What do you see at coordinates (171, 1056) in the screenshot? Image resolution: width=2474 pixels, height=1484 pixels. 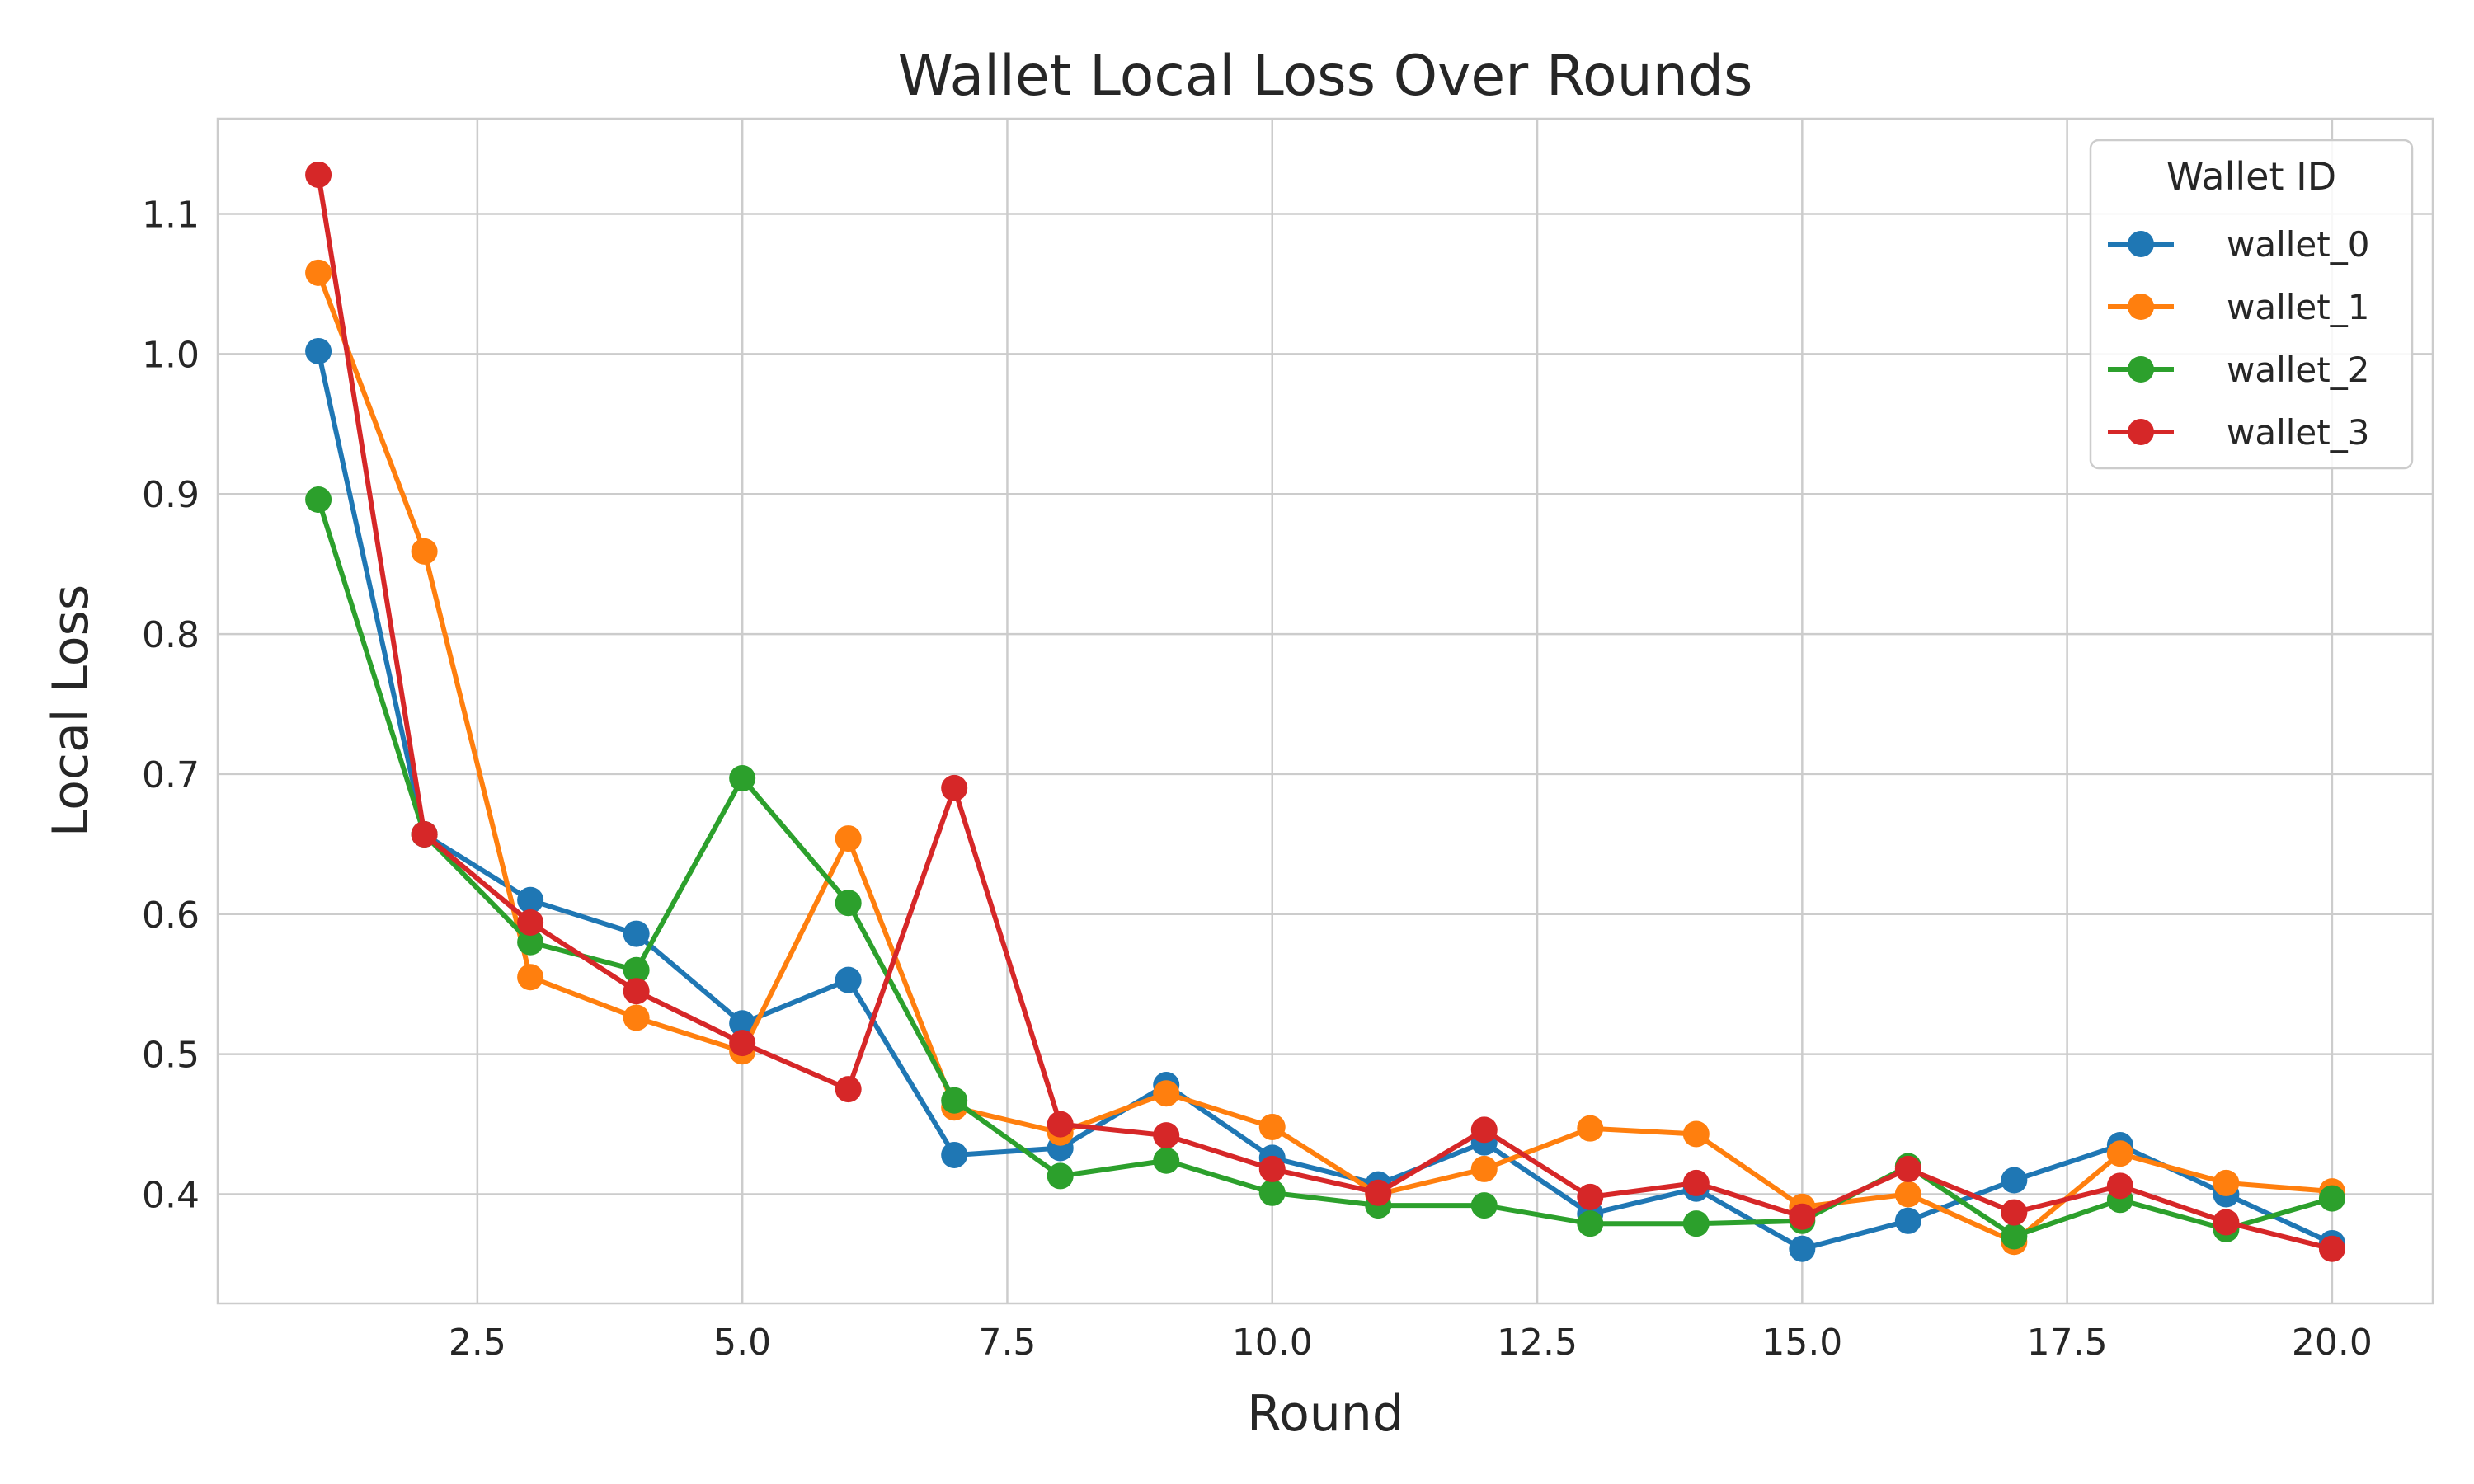 I see `y-tick-label: 0.5` at bounding box center [171, 1056].